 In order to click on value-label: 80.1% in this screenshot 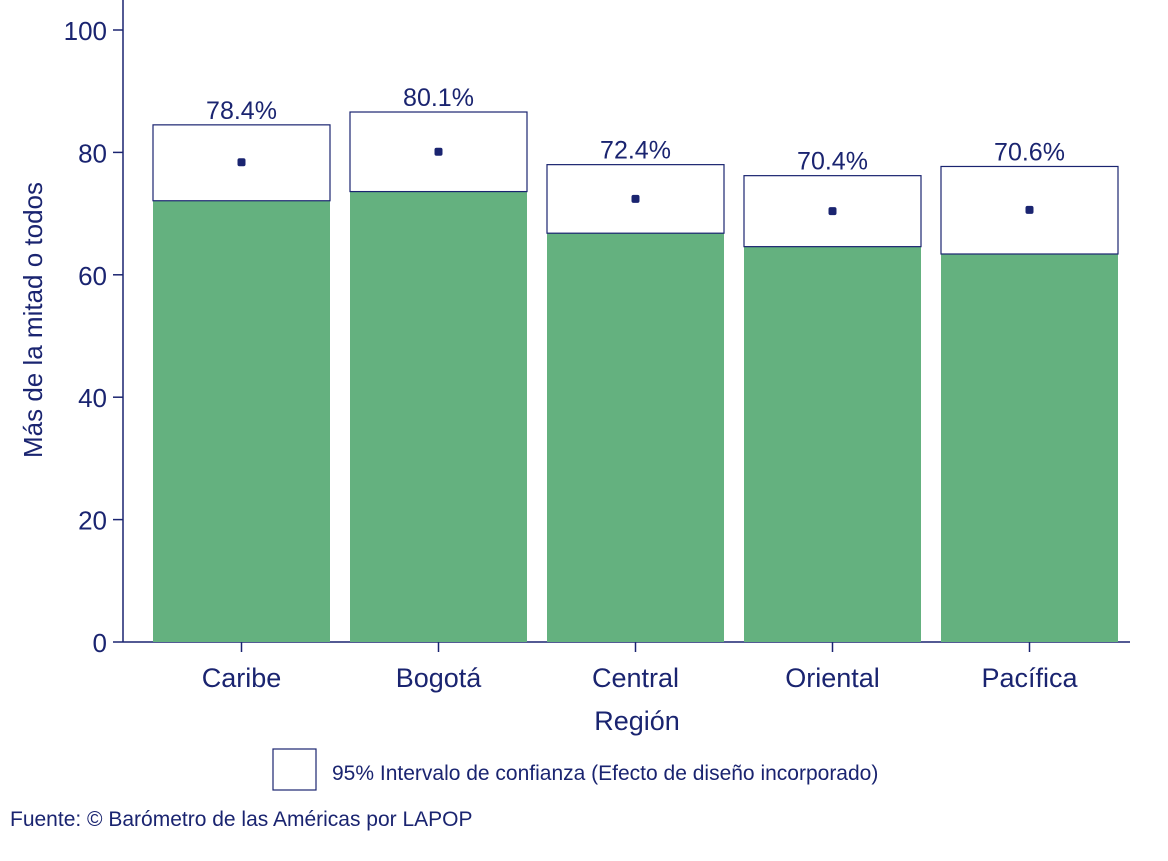, I will do `click(438, 98)`.